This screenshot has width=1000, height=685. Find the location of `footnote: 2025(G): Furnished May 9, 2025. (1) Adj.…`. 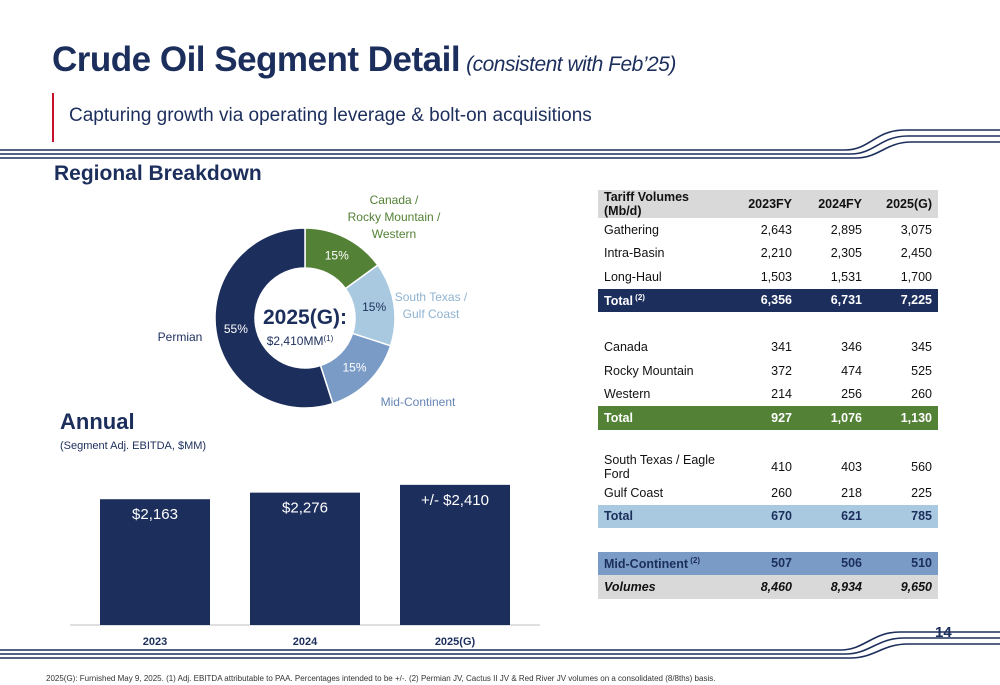

footnote: 2025(G): Furnished May 9, 2025. (1) Adj.… is located at coordinates (381, 678).